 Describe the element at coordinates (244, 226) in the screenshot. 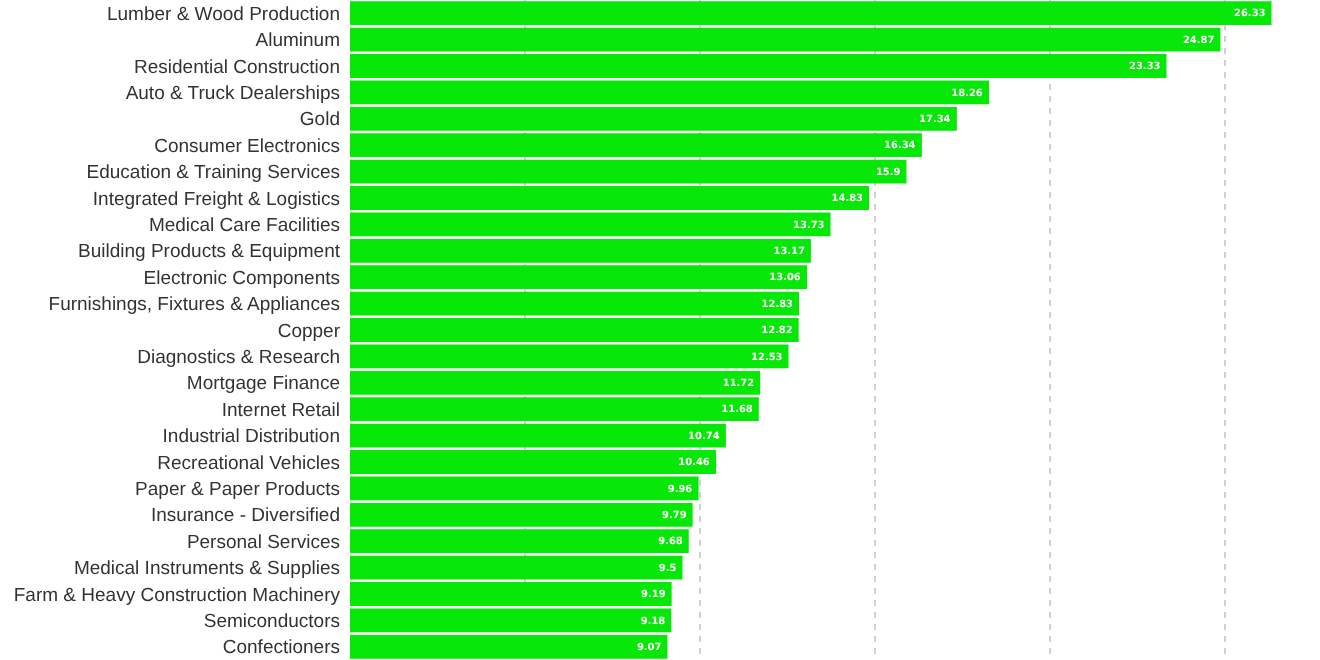

I see `y-tick-label: Medical Care Facilities` at that location.